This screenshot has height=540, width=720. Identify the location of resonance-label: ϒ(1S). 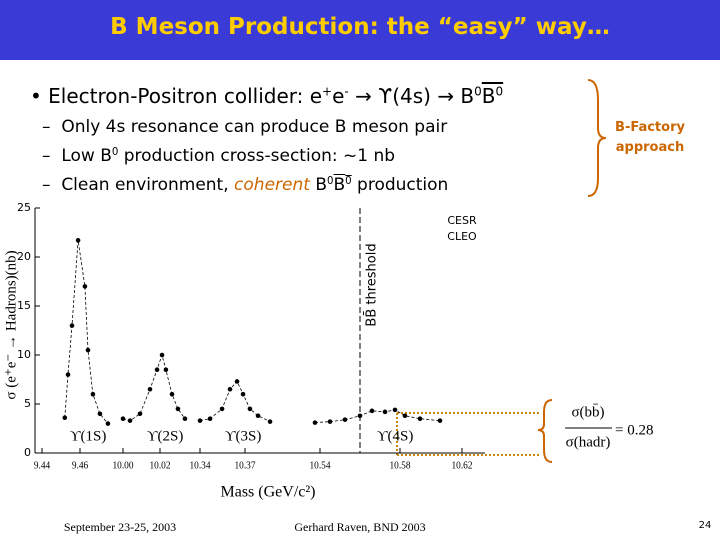
(88, 436).